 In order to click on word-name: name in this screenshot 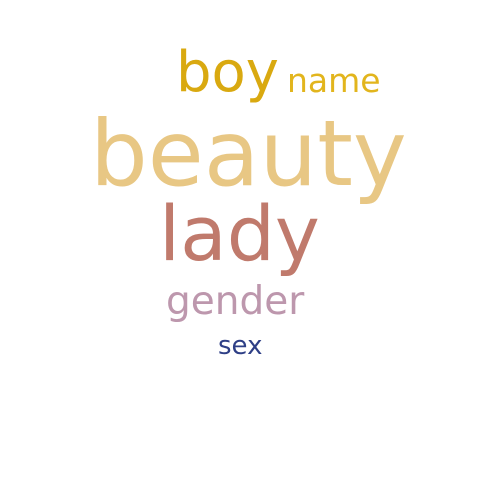, I will do `click(334, 80)`.